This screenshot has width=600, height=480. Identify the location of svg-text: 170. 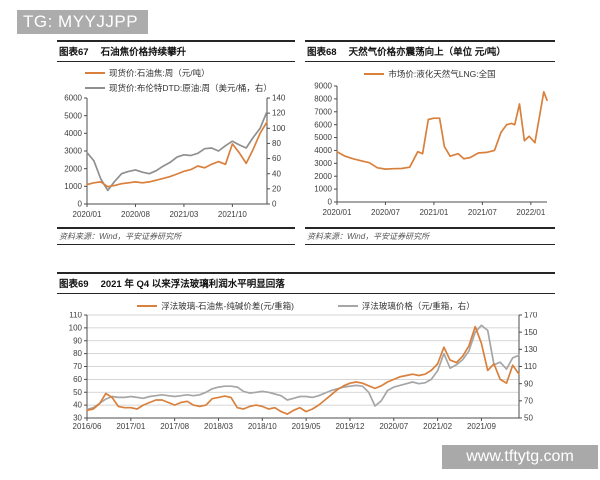
(531, 316).